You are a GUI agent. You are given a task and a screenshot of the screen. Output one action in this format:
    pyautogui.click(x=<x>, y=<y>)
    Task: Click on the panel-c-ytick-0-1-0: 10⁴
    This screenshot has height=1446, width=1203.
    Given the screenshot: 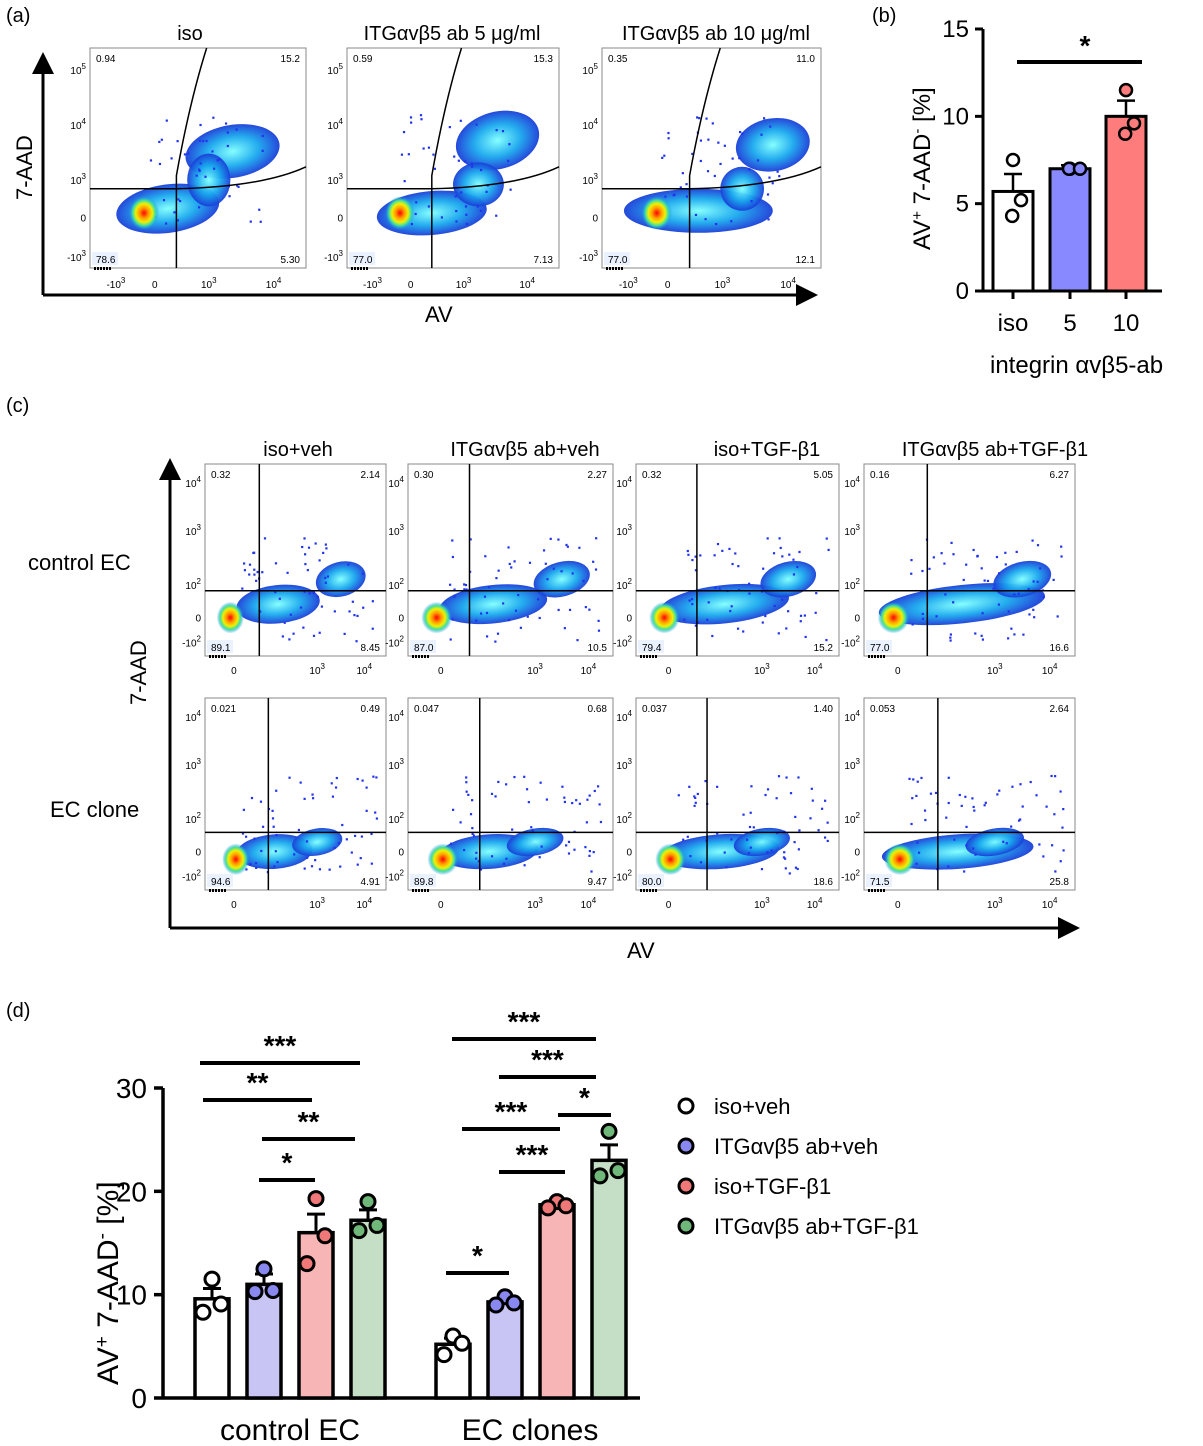 What is the action you would take?
    pyautogui.click(x=396, y=482)
    